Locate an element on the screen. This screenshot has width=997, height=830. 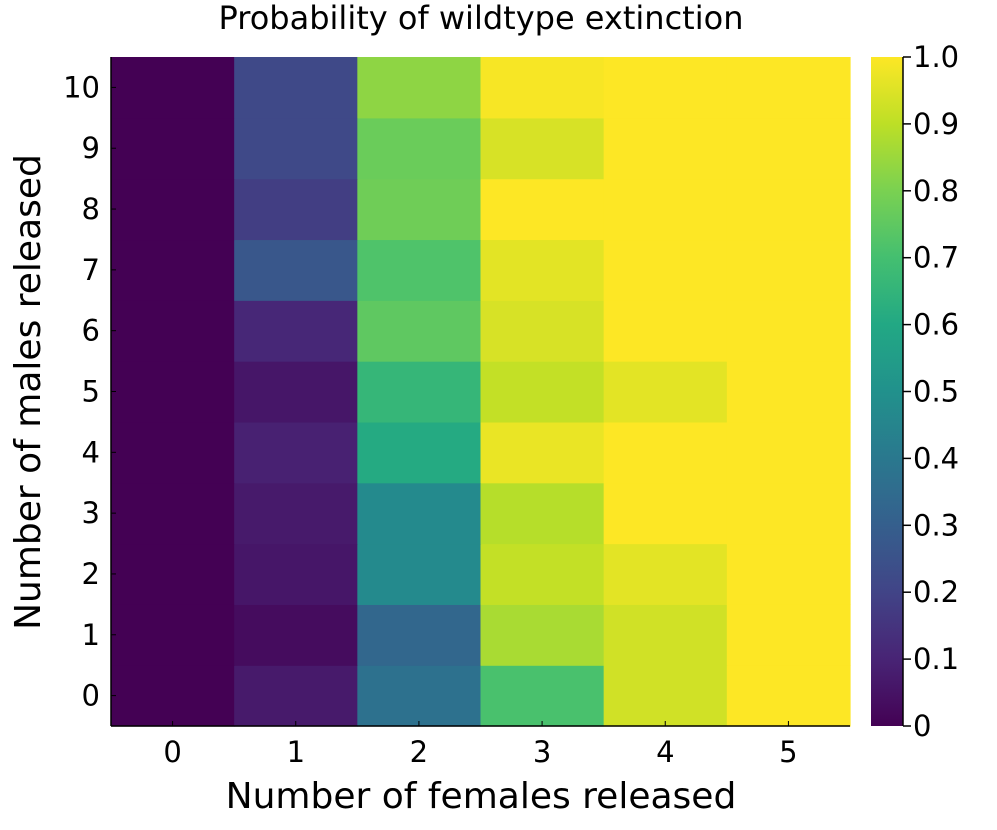
heatmap-cell-y5-x2 is located at coordinates (419, 392).